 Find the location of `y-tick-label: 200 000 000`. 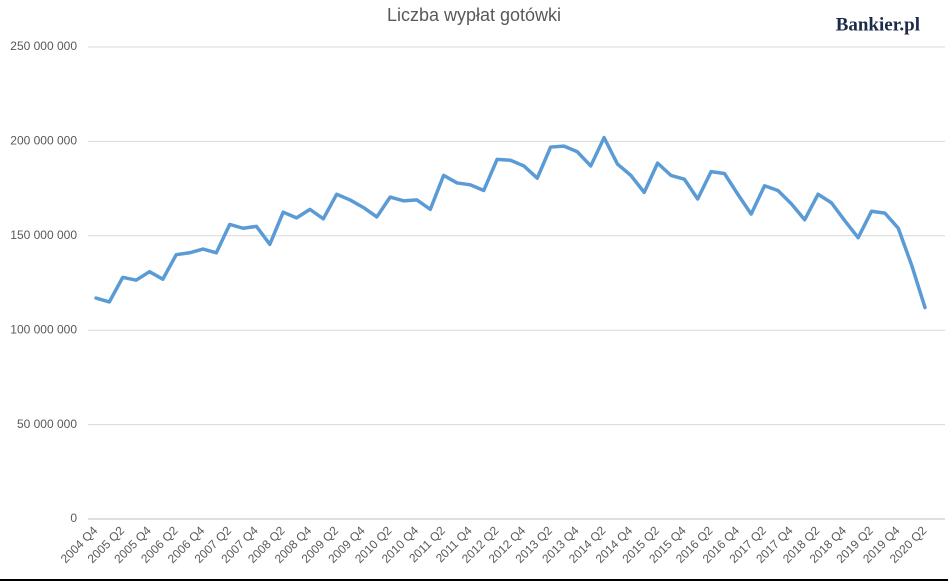

y-tick-label: 200 000 000 is located at coordinates (43, 141).